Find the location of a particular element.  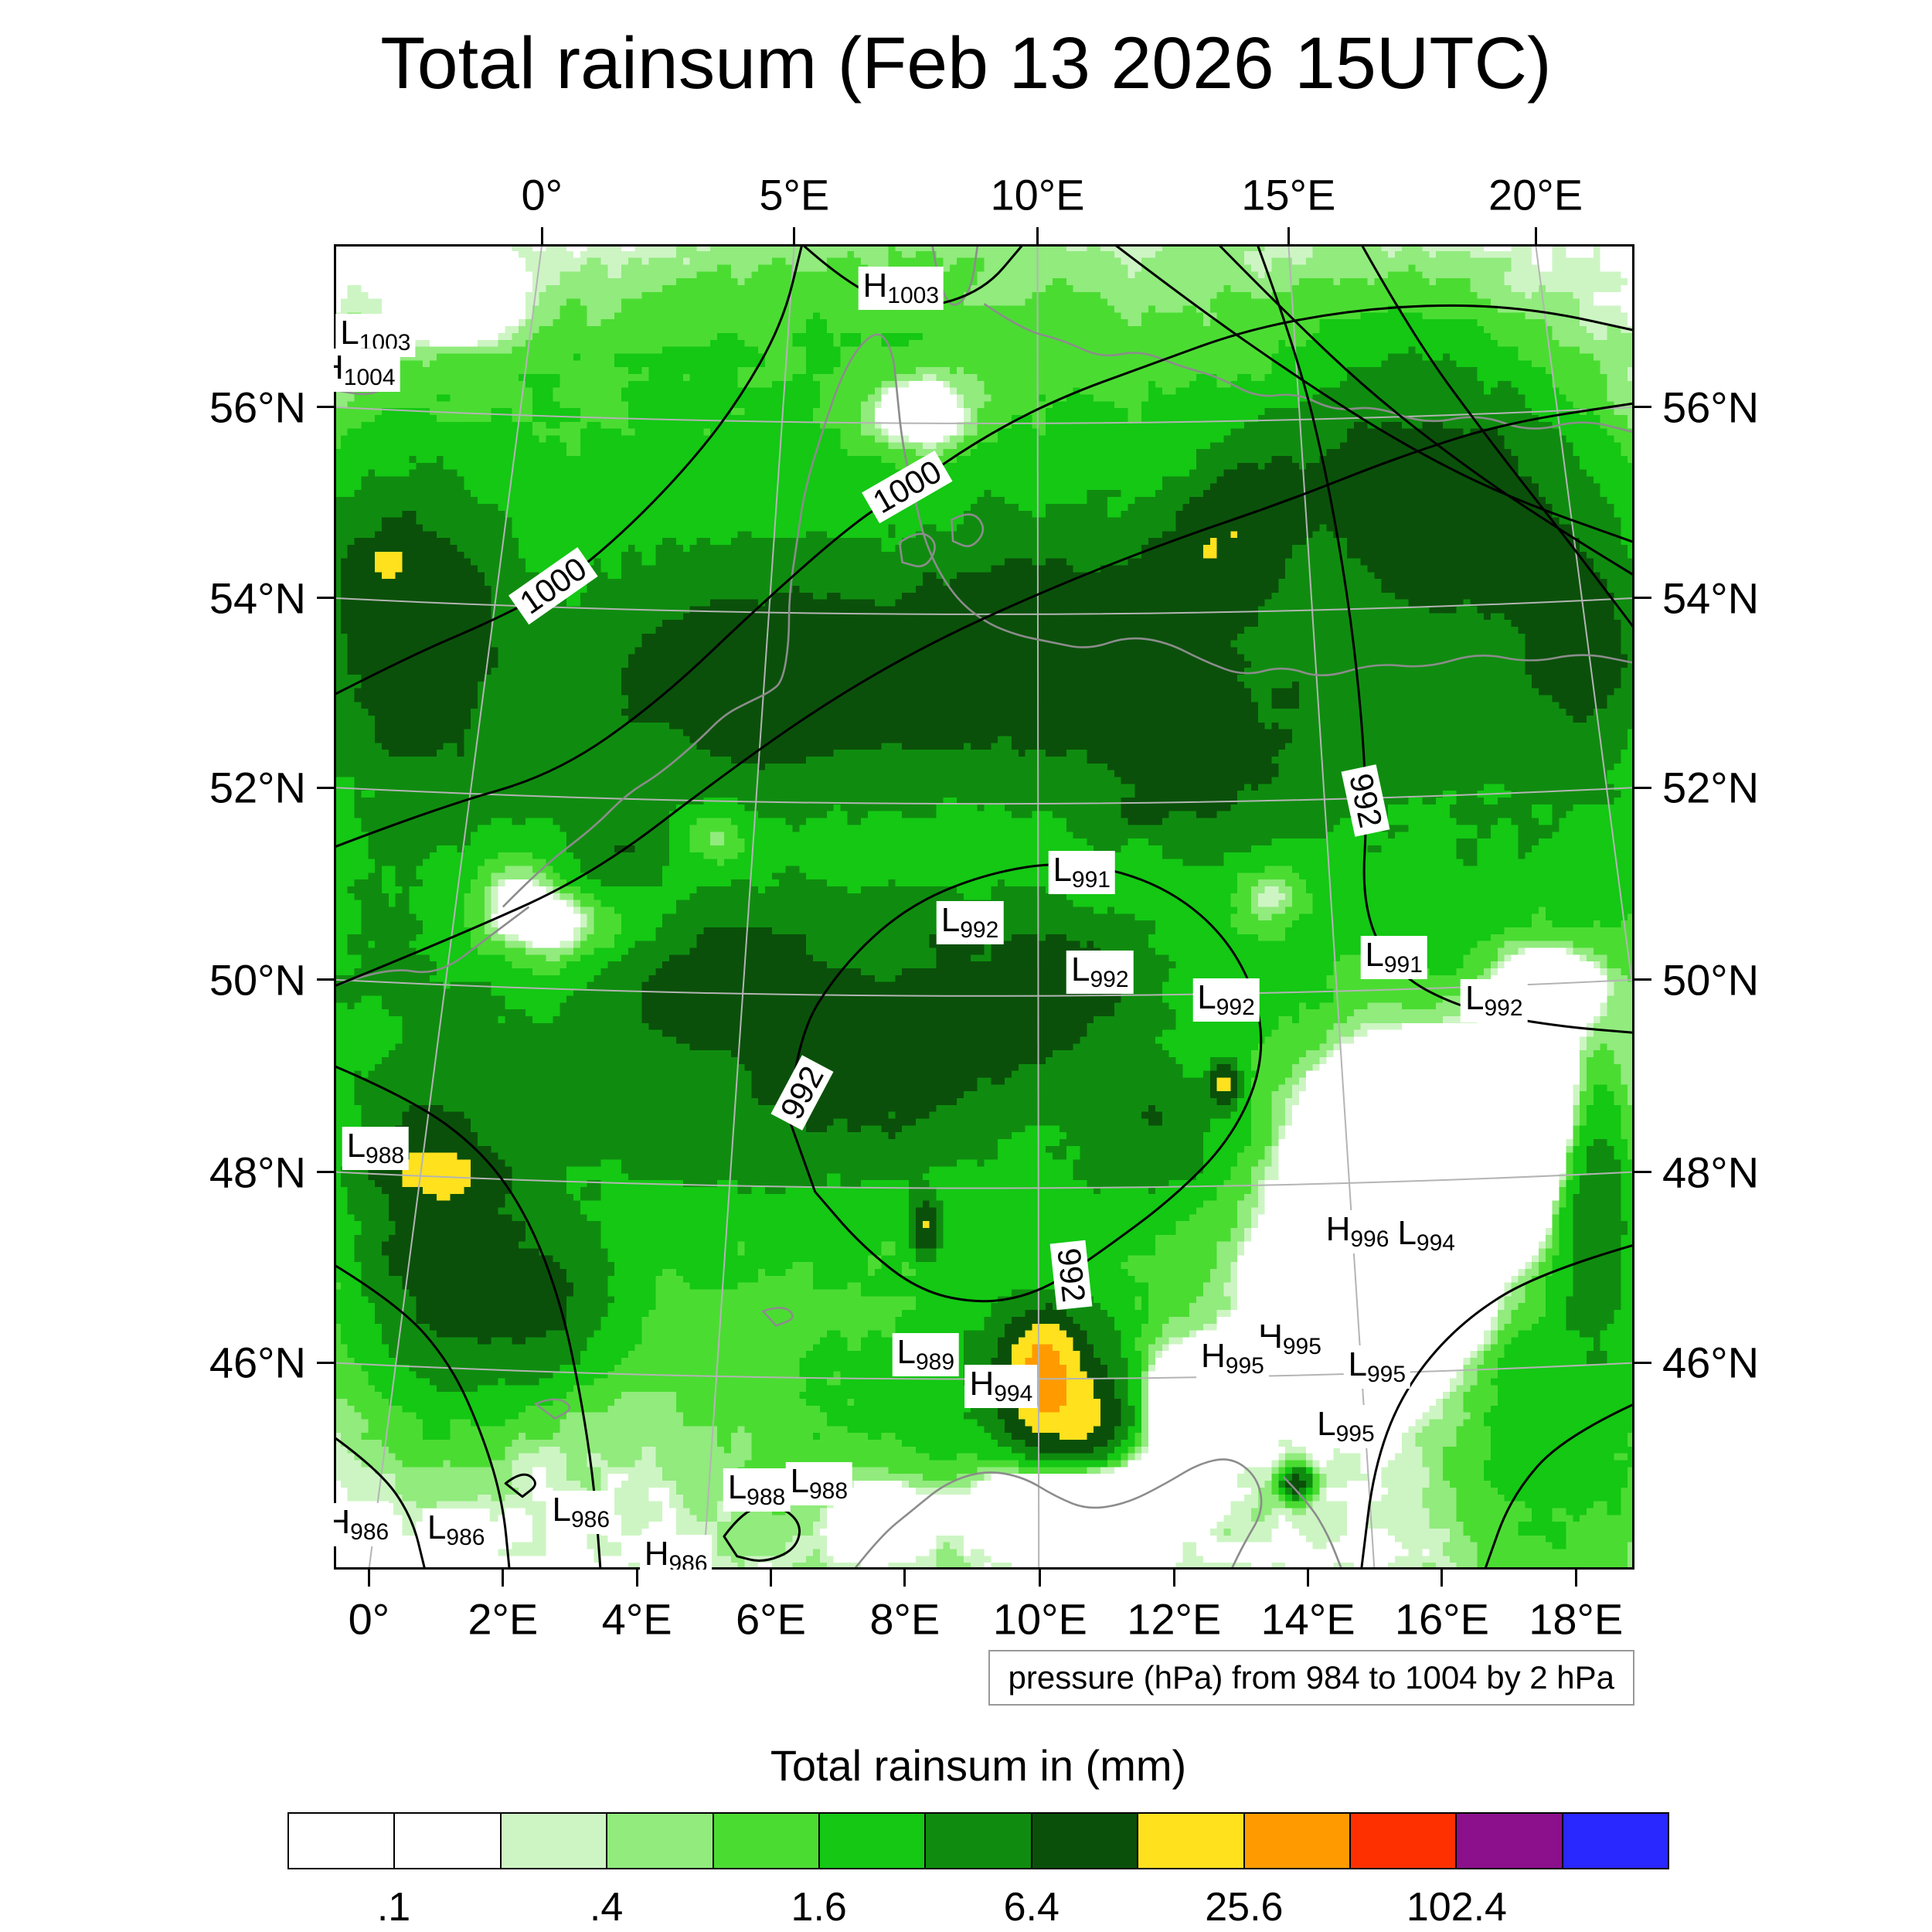

pressure-center-value: 1004 is located at coordinates (369, 377).